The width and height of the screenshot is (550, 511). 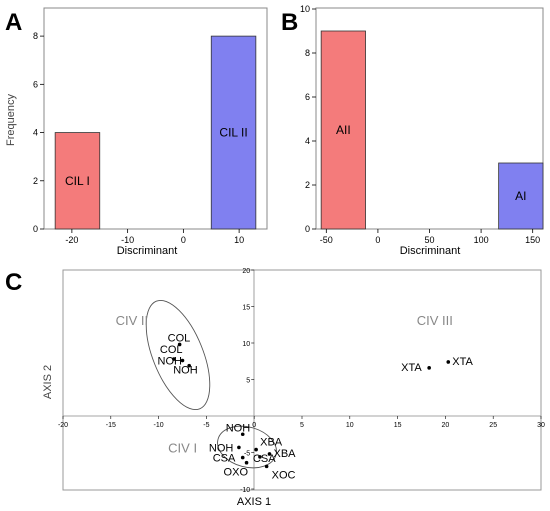 What do you see at coordinates (111, 425) in the screenshot?
I see `x-tick-label-c-1: -15` at bounding box center [111, 425].